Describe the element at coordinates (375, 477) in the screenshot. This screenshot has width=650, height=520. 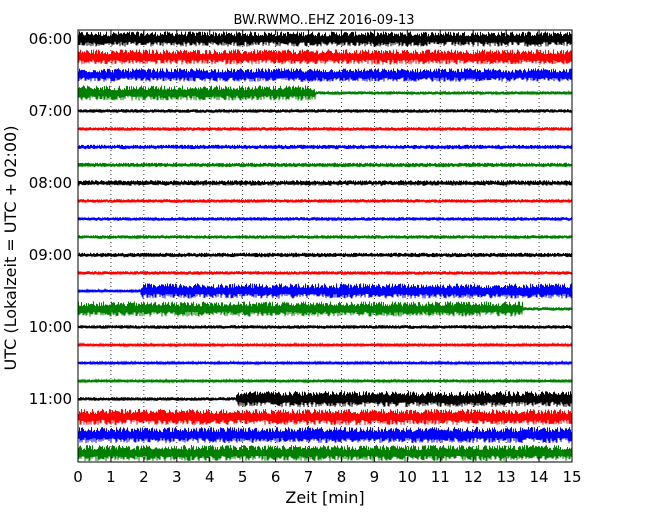
I see `x-tick-label: 9` at that location.